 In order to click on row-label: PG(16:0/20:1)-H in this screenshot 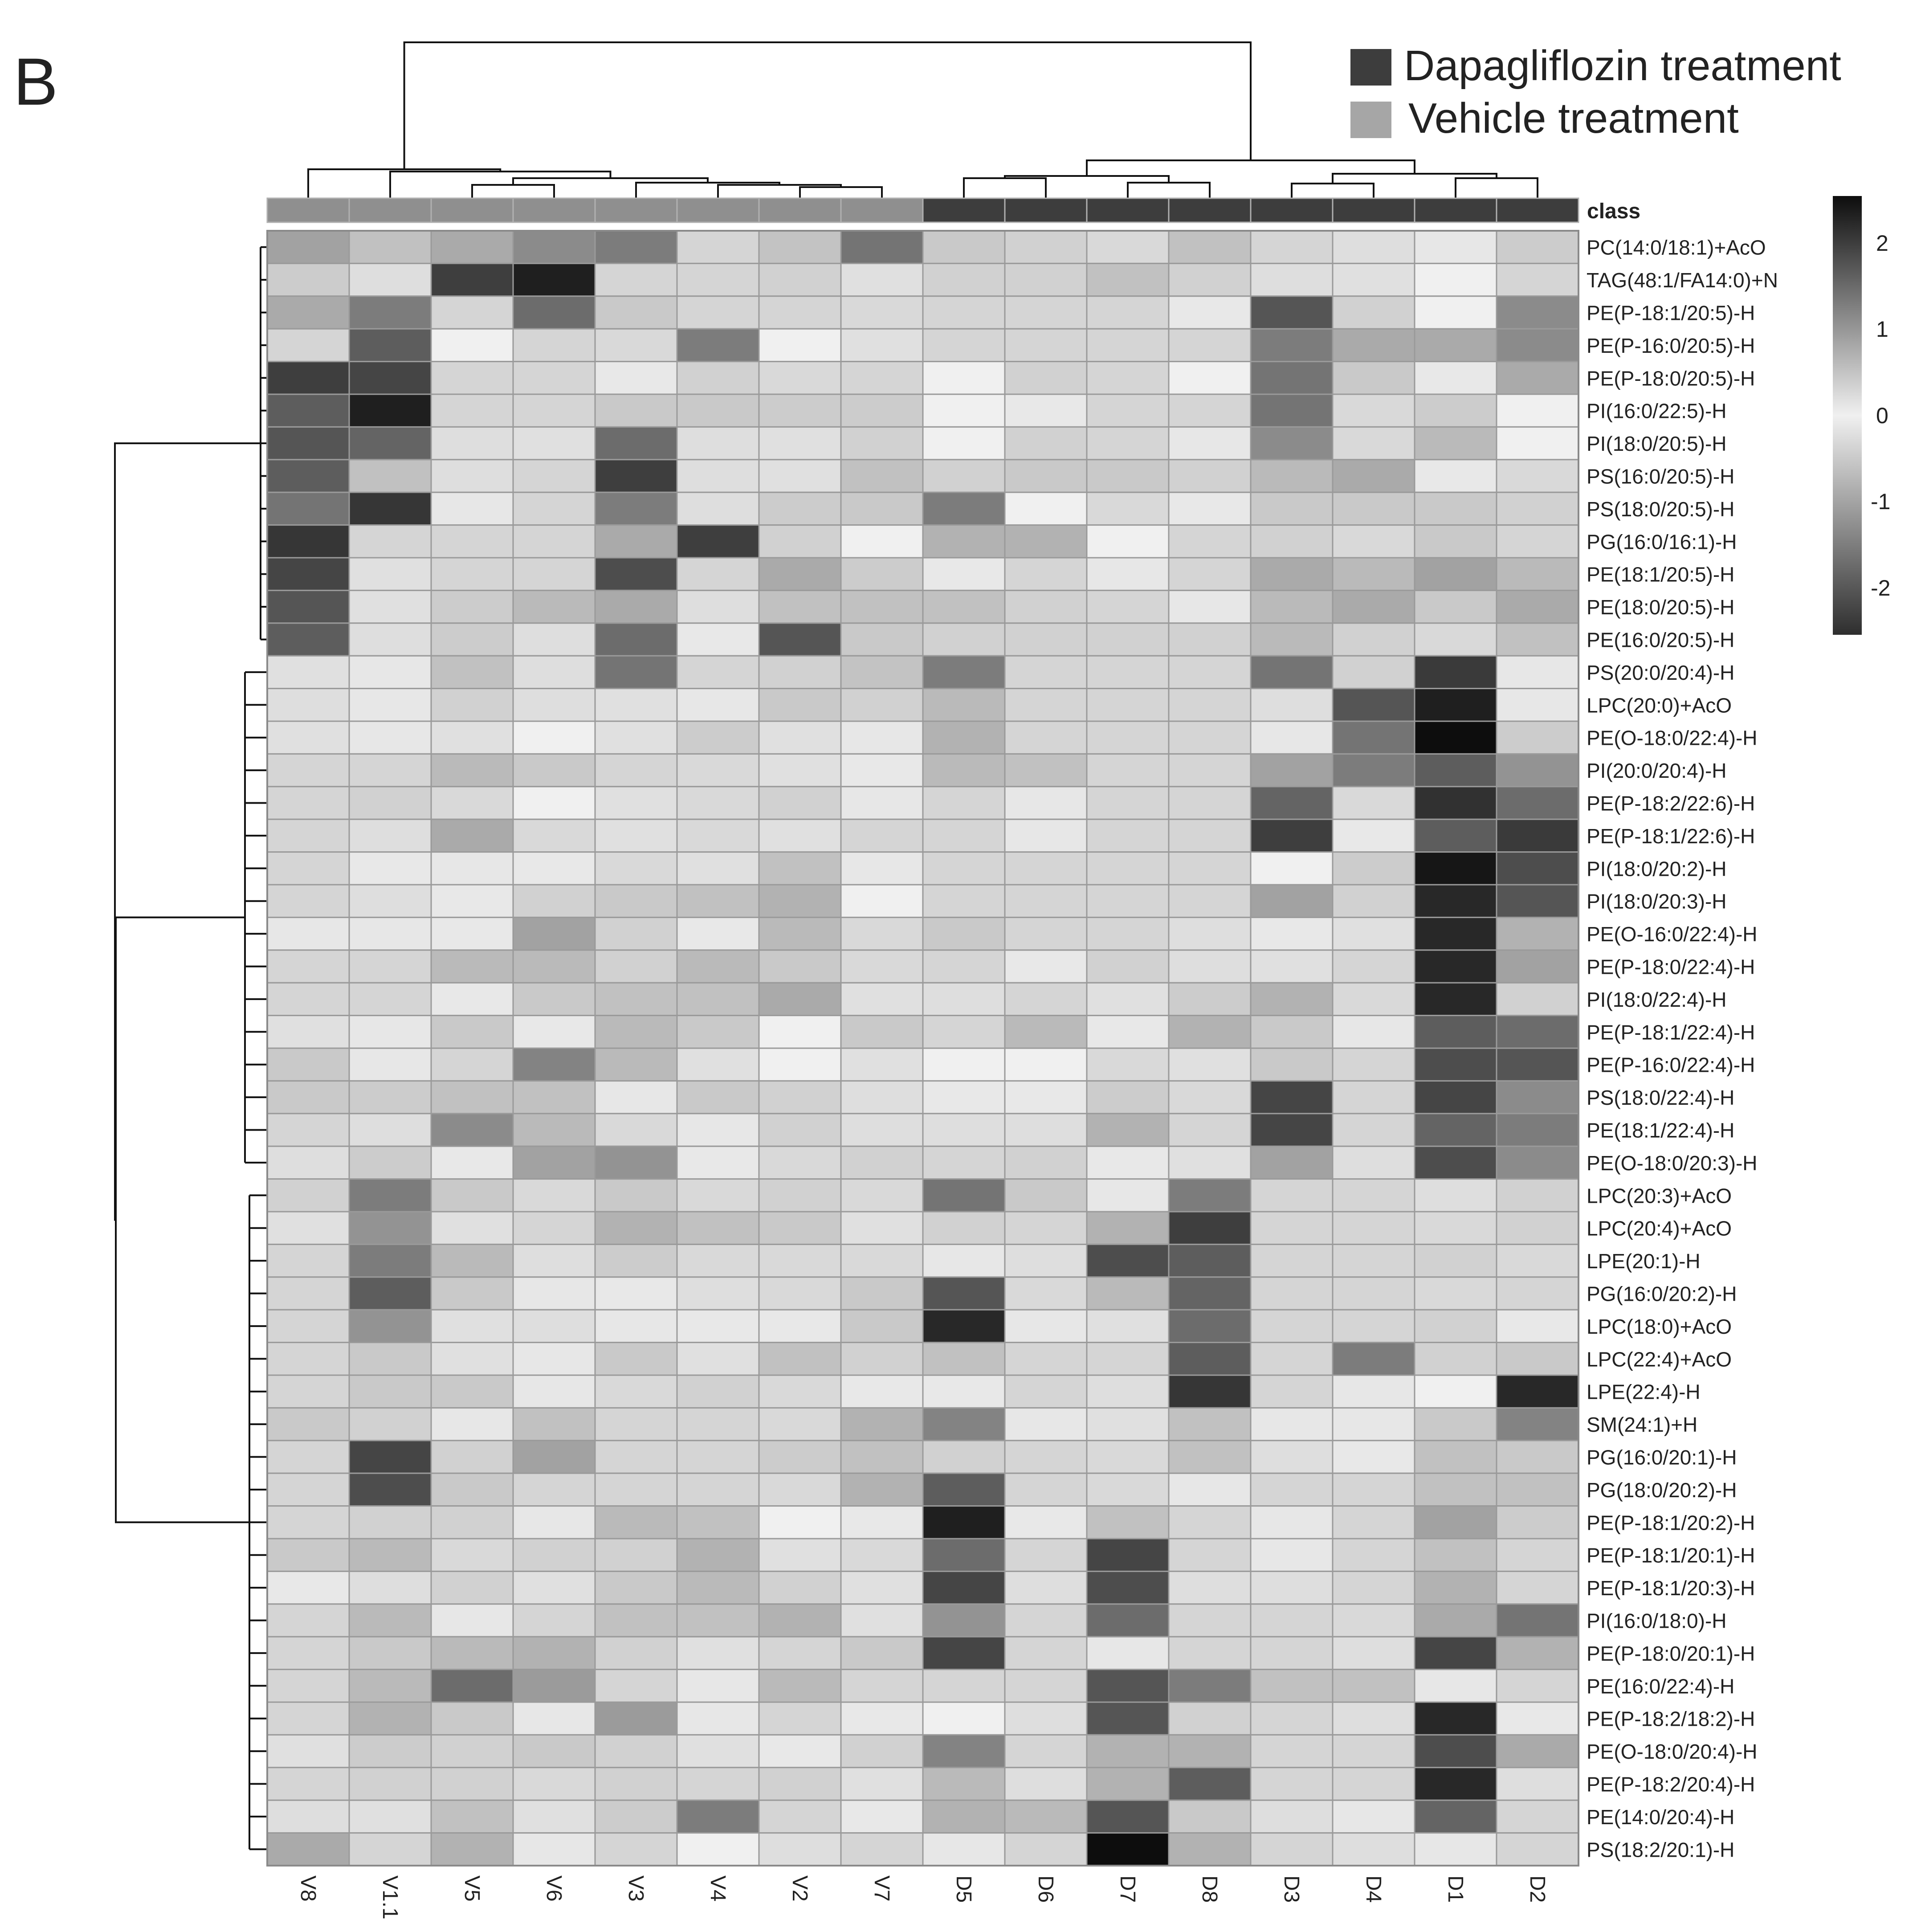, I will do `click(1662, 1457)`.